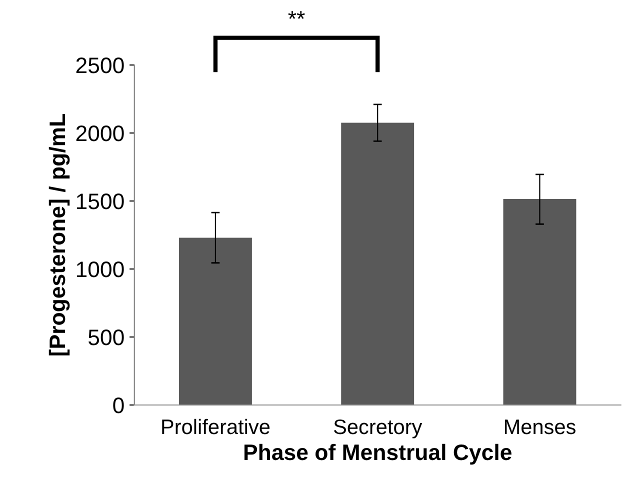  I want to click on y-tick-label: 1000, so click(100, 270).